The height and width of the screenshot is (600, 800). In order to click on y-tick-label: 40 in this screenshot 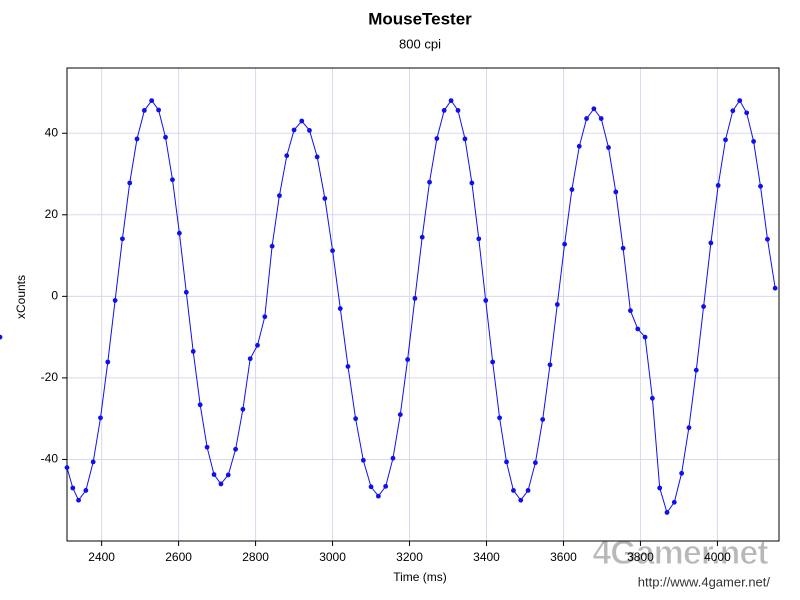, I will do `click(52, 132)`.